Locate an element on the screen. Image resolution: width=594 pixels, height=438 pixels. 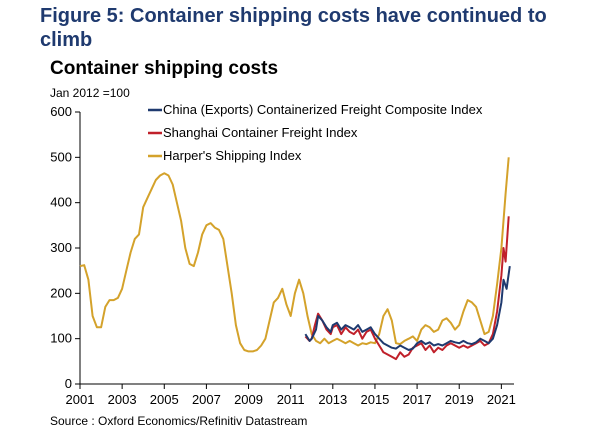
y-tick-label: 600 is located at coordinates (61, 111).